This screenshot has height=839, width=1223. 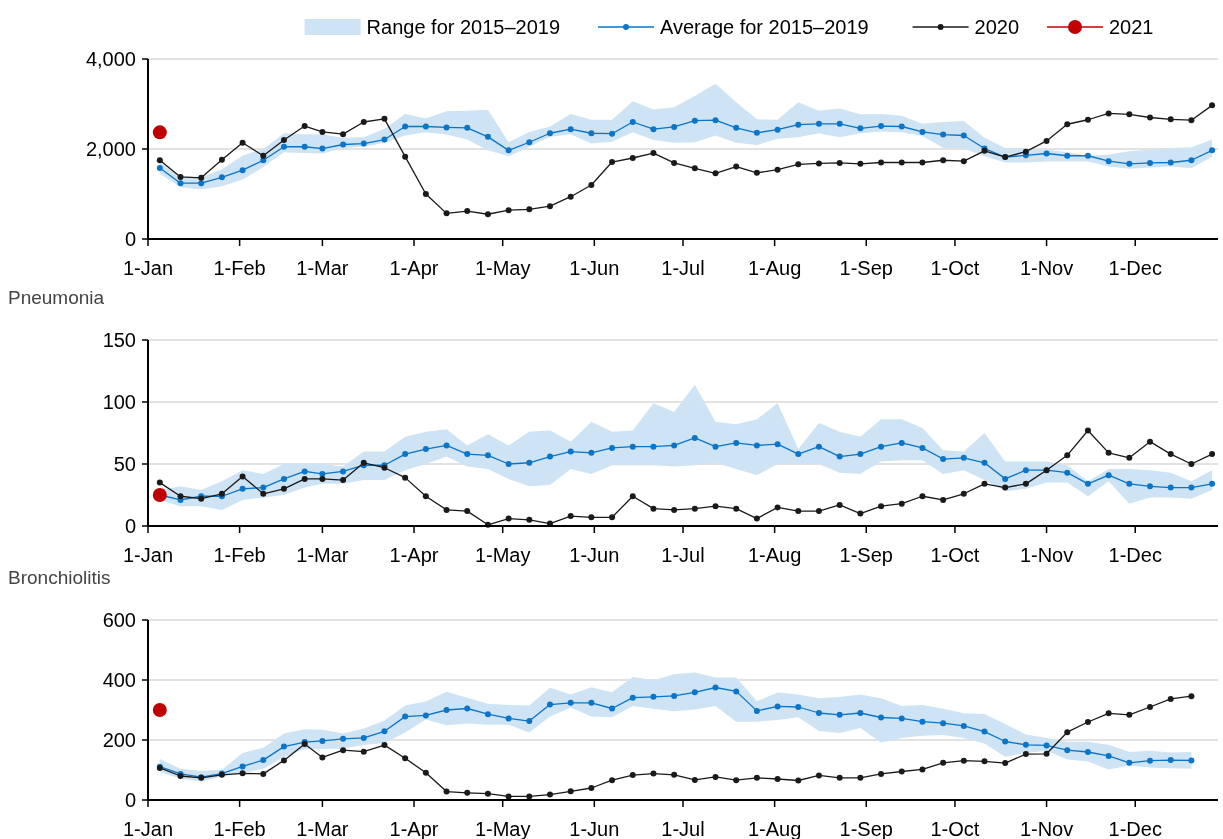 What do you see at coordinates (119, 402) in the screenshot?
I see `y-tick-label: 100` at bounding box center [119, 402].